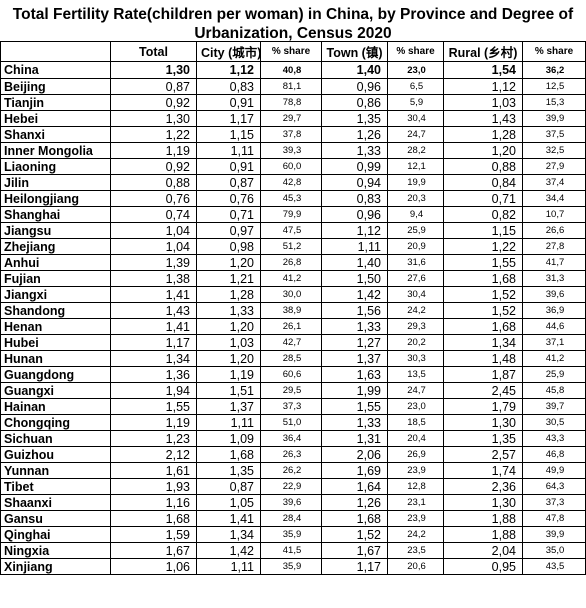  I want to click on province-name-cell: Guangxi, so click(55, 390).